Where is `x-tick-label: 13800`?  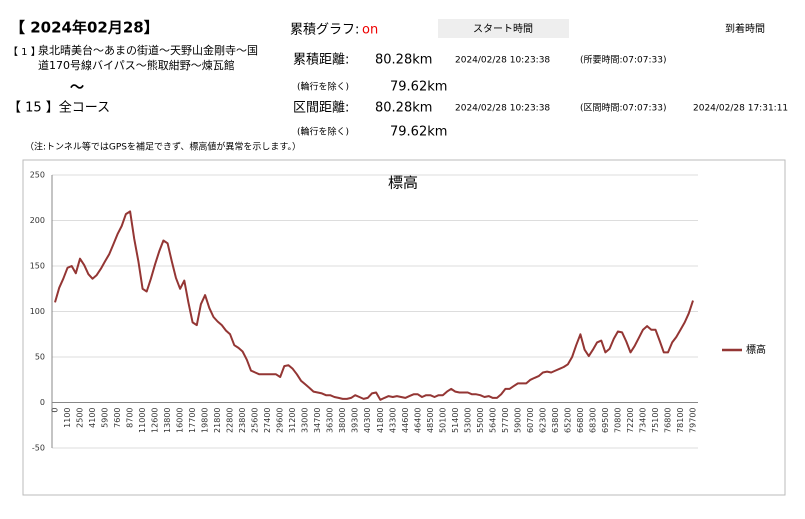 x-tick-label: 13800 is located at coordinates (167, 420).